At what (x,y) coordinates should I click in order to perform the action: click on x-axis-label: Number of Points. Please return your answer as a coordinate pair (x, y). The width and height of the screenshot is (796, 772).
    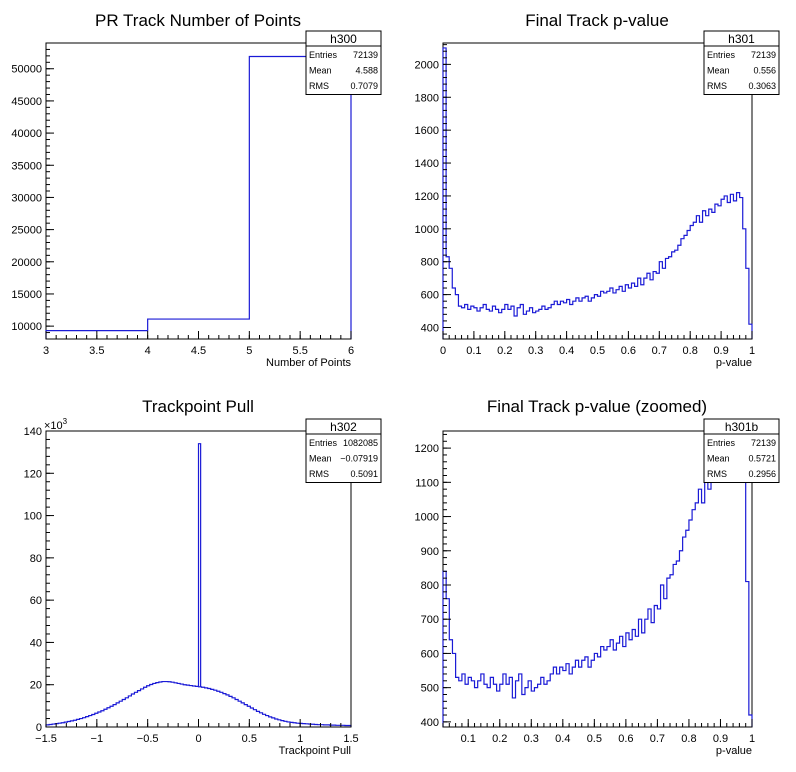
    Looking at the image, I should click on (308, 363).